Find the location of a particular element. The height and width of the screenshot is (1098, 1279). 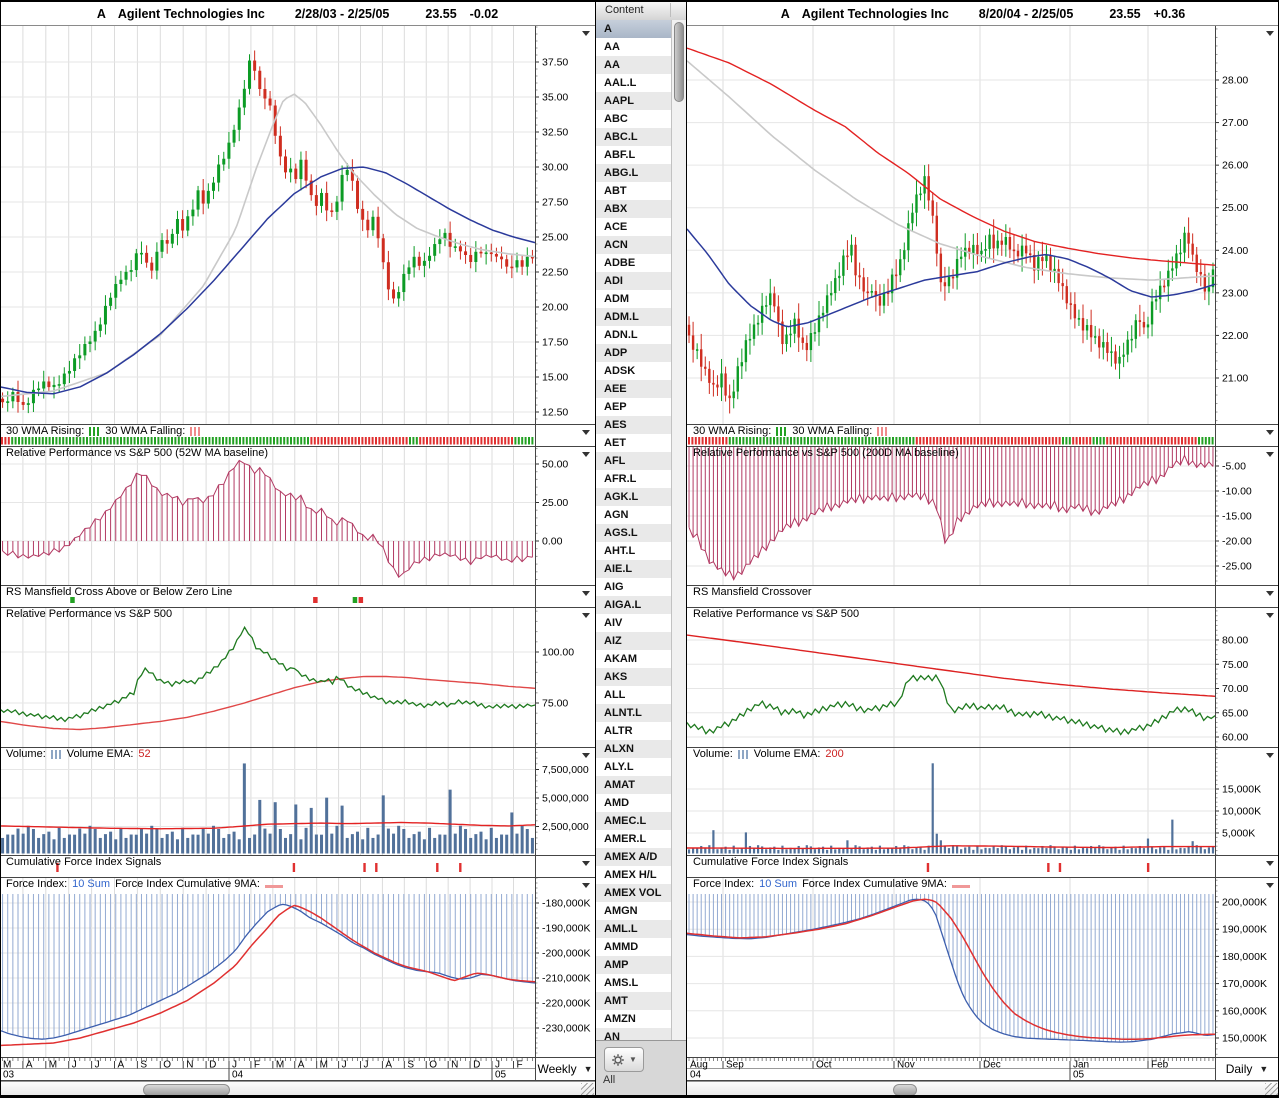

svg-text: 26.00 is located at coordinates (1235, 166).